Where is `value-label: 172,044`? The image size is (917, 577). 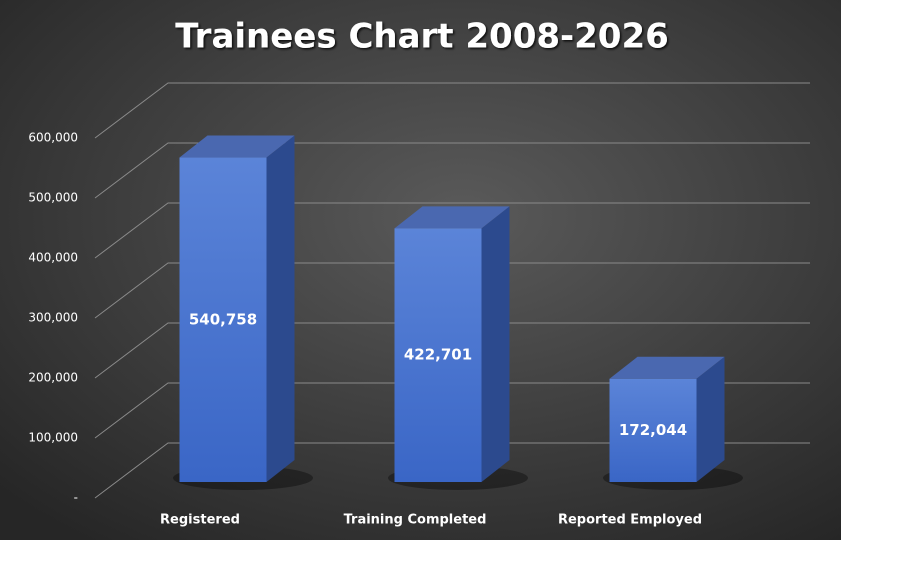
value-label: 172,044 is located at coordinates (653, 430).